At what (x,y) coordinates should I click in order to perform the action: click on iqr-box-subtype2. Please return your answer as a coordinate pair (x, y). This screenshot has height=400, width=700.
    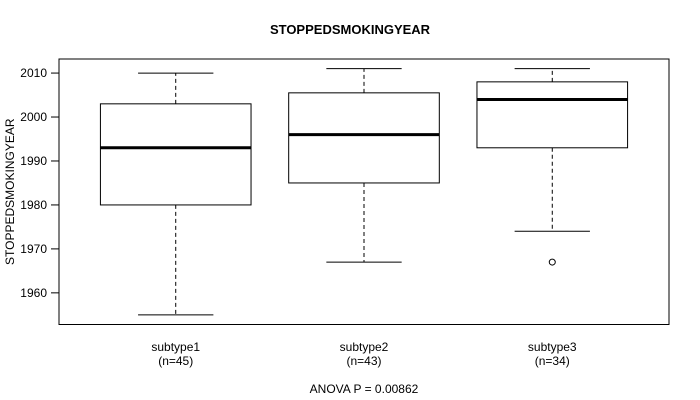
    Looking at the image, I should click on (364, 138).